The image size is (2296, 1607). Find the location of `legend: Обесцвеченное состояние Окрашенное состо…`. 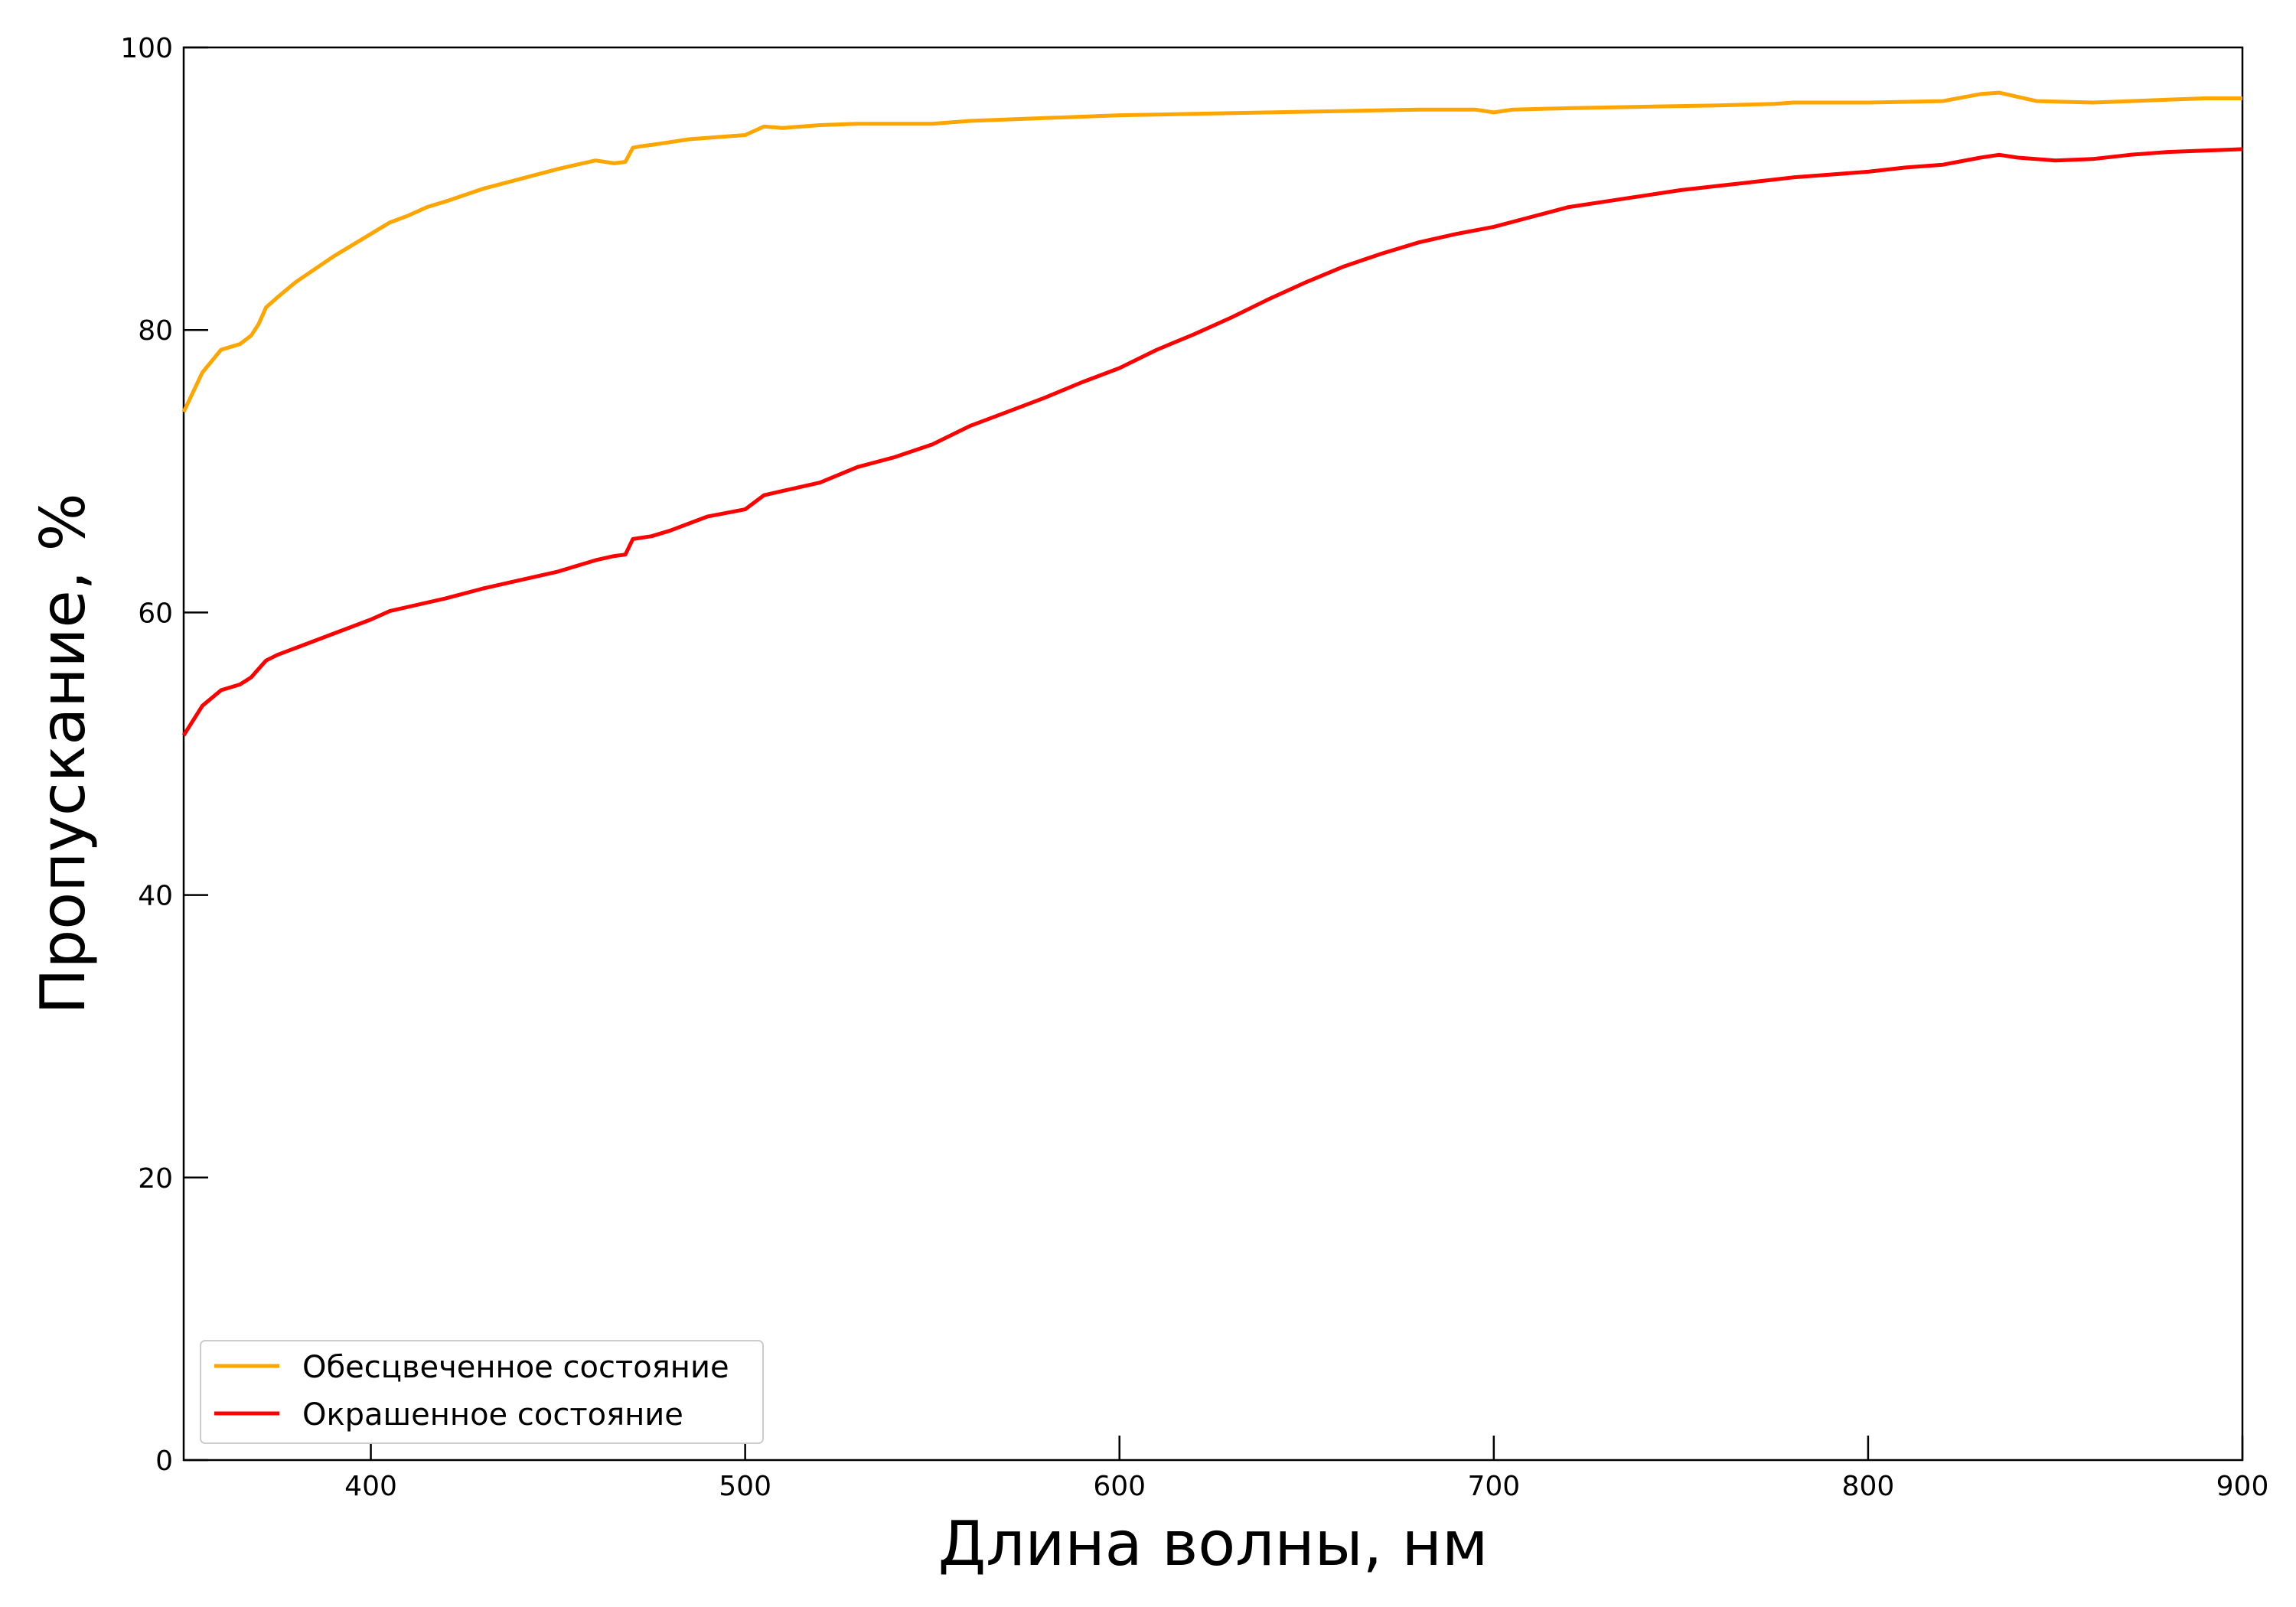

legend: Обесцвеченное состояние Окрашенное состо… is located at coordinates (482, 1392).